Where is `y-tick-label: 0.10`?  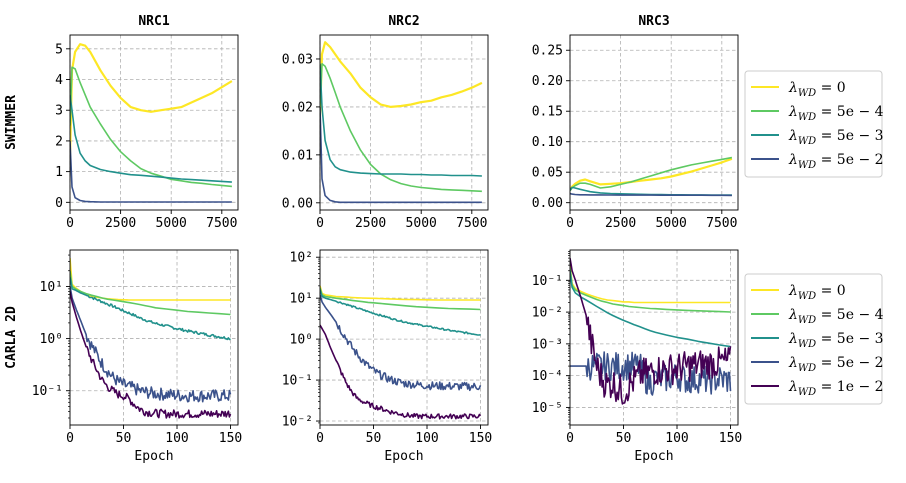 y-tick-label: 0.10 is located at coordinates (547, 142).